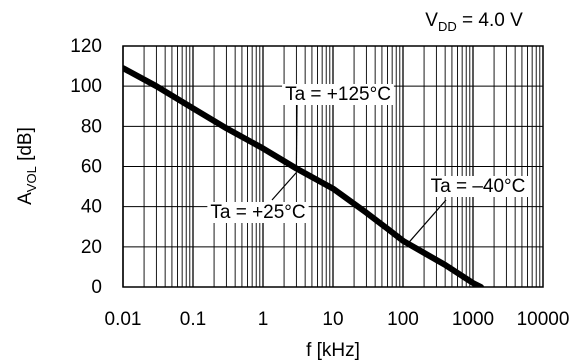 The height and width of the screenshot is (363, 586). I want to click on condition-value: = 4.0 V, so click(490, 20).